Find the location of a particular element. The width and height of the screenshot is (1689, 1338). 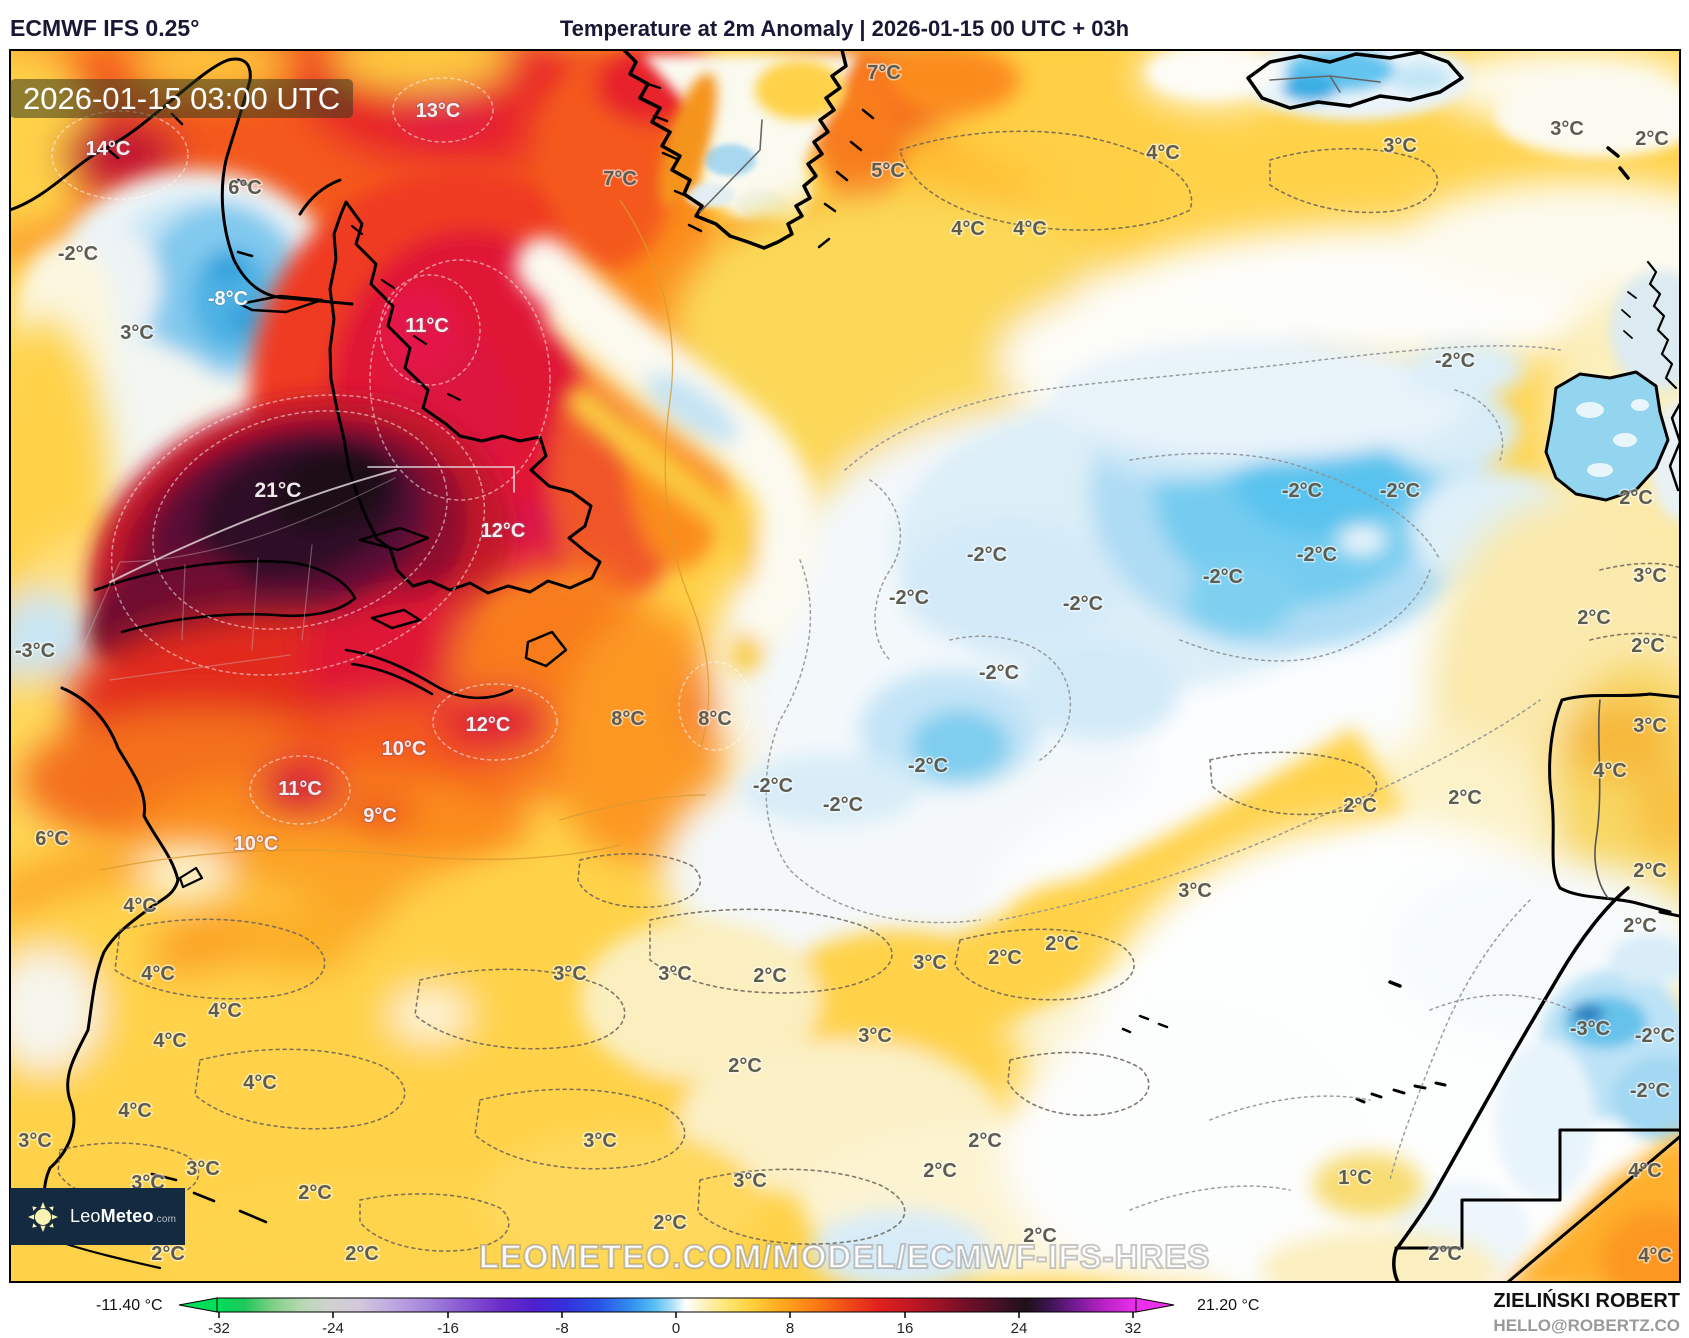

svg-text: 13°C is located at coordinates (438, 111).